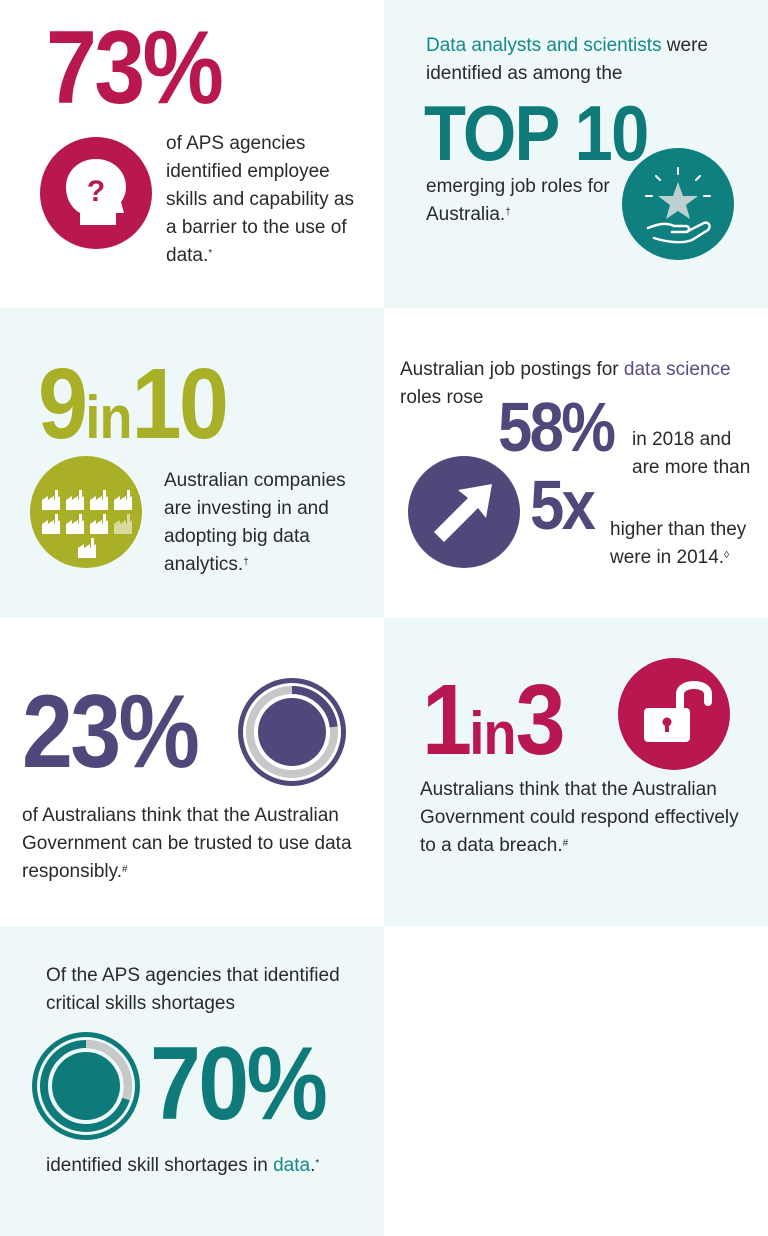 This screenshot has width=768, height=1236. I want to click on stat-block-9-in-10: 9in10 Austra, so click(192, 463).